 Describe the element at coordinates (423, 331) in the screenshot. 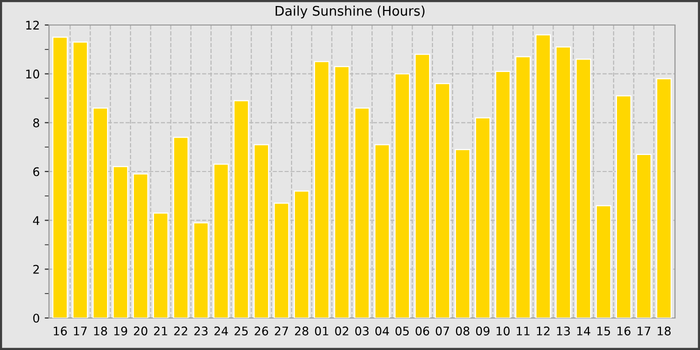

I see `x-tick-label: 06` at that location.